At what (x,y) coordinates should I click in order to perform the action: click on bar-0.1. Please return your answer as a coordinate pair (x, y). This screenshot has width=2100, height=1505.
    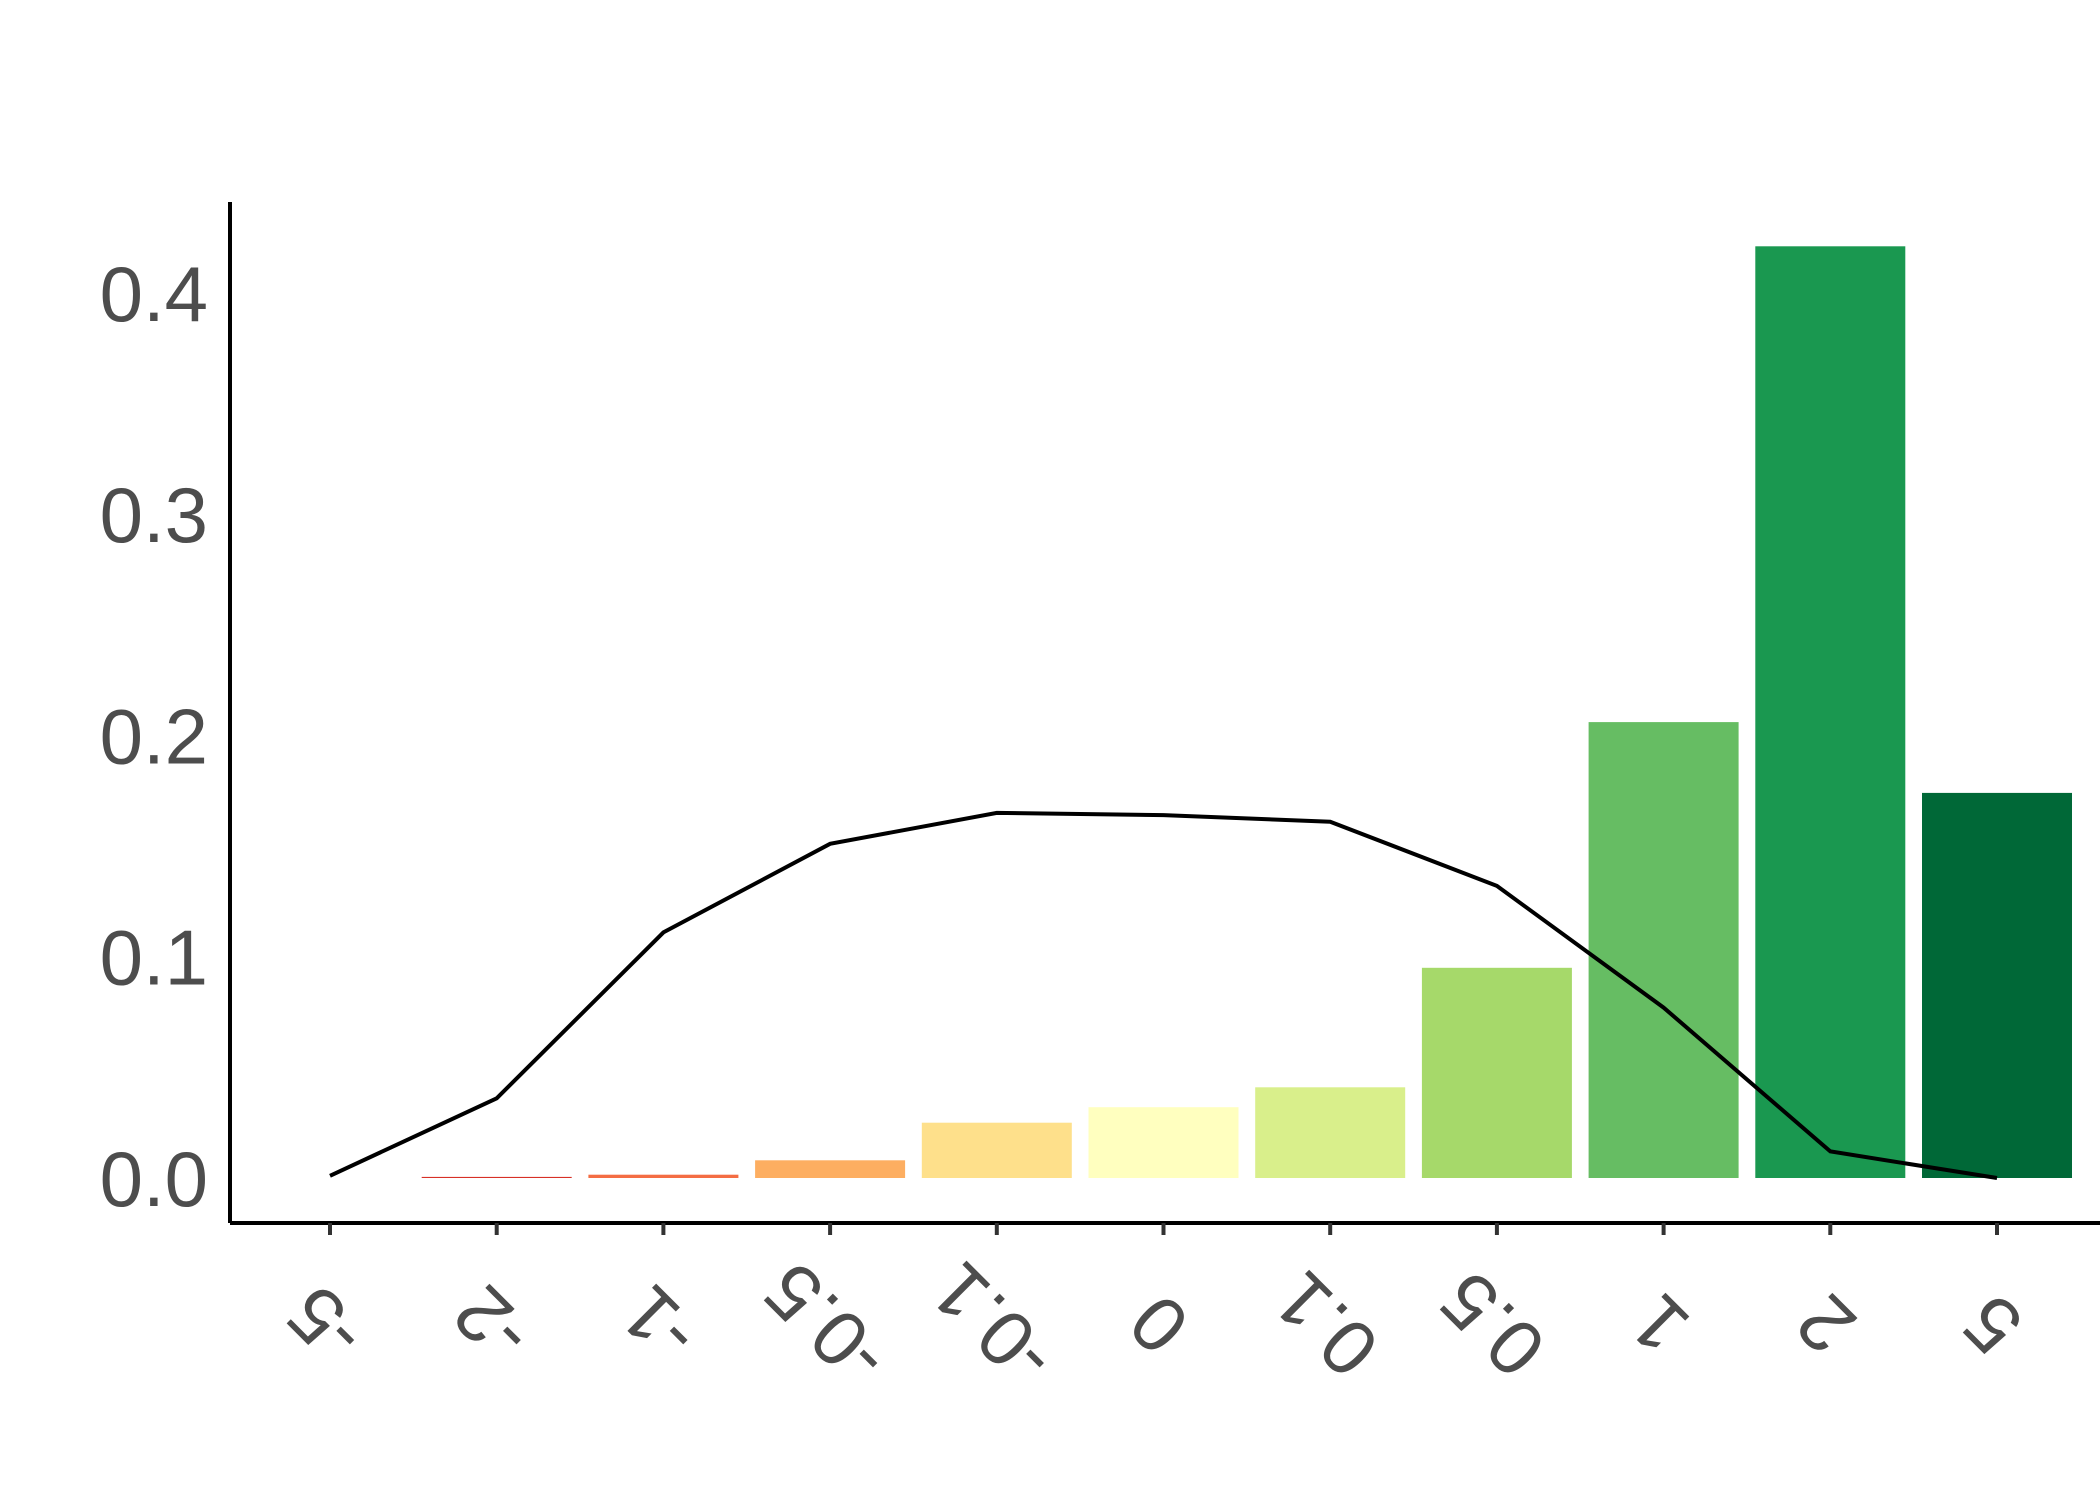
    Looking at the image, I should click on (1330, 1132).